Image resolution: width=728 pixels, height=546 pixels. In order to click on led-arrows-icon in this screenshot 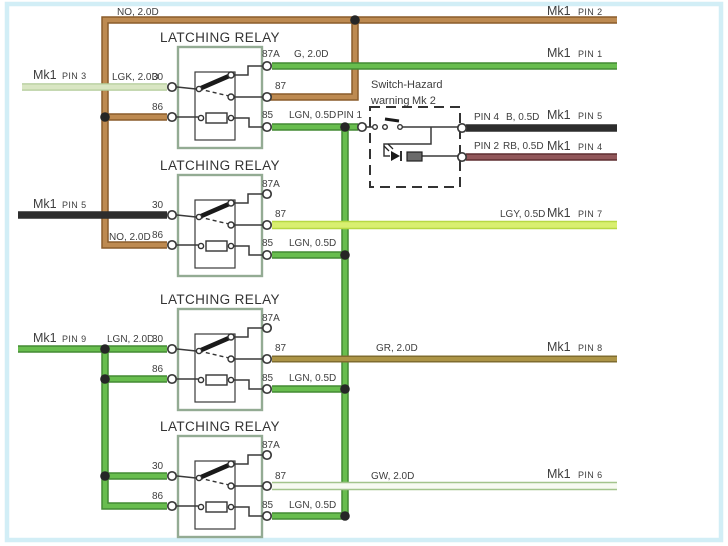, I will do `click(388, 147)`.